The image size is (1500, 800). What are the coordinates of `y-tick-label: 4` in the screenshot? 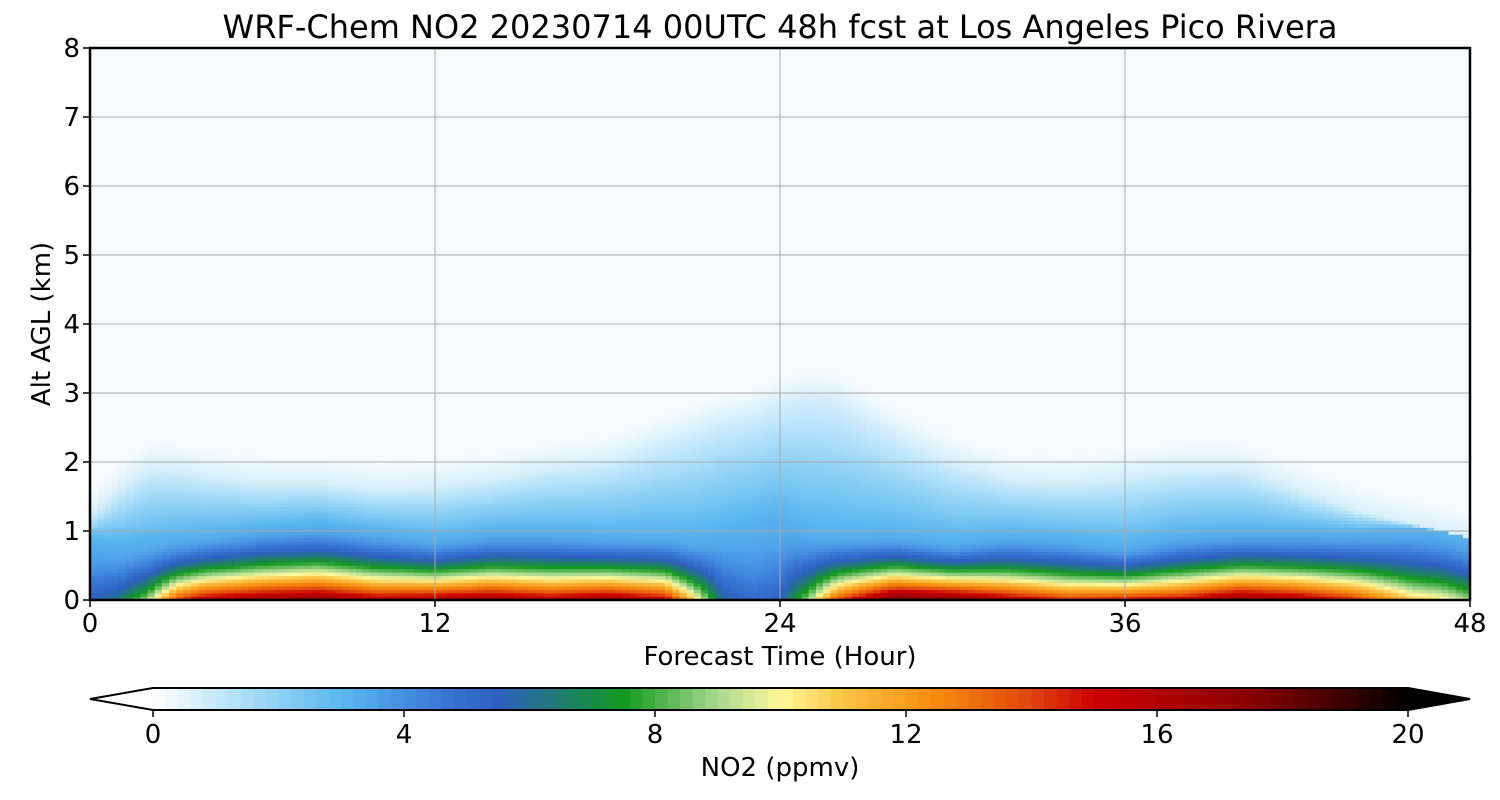 It's located at (71, 325).